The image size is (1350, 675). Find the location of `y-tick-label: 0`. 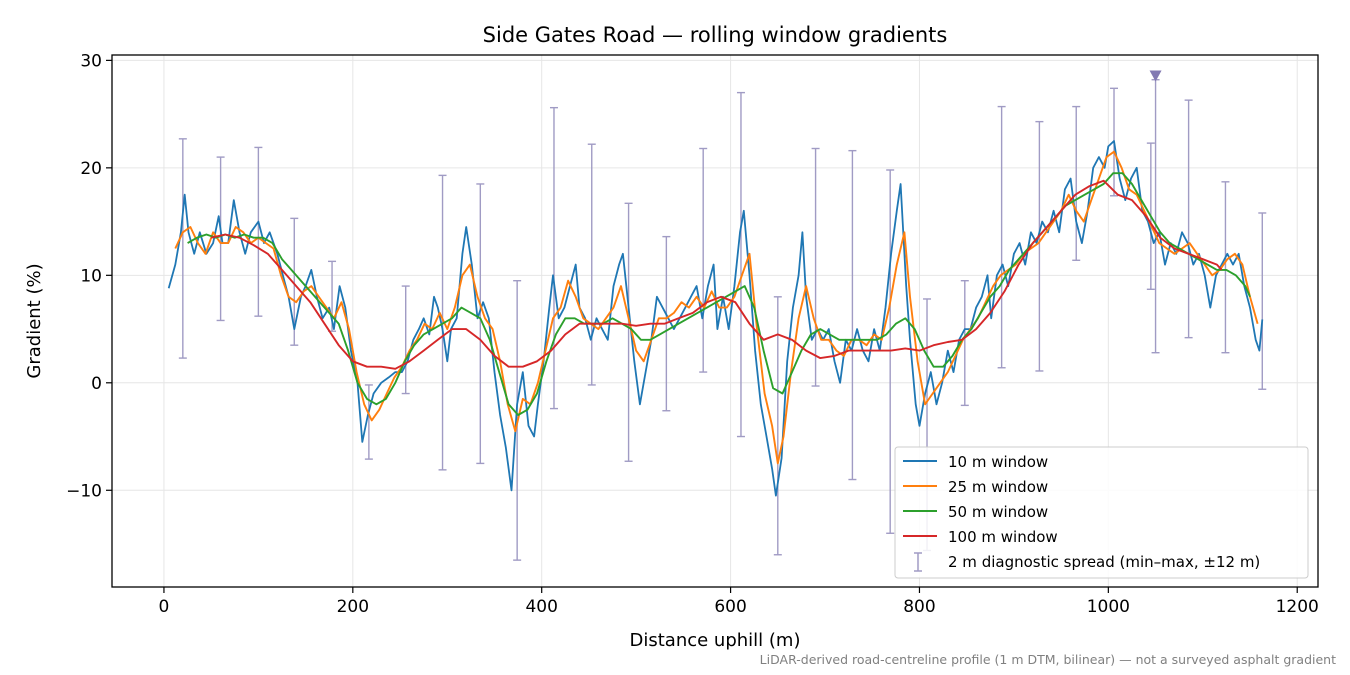

y-tick-label: 0 is located at coordinates (96, 384).